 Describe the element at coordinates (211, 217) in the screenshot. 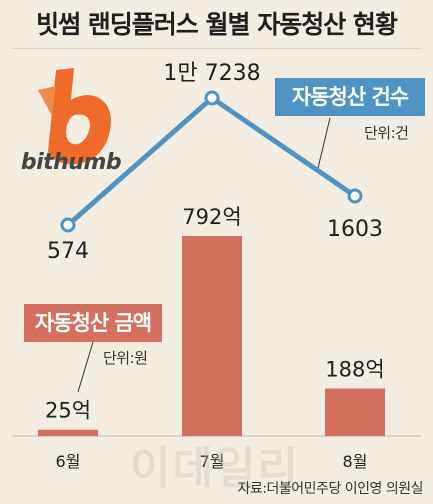

I see `bar-value-label: 792억` at that location.